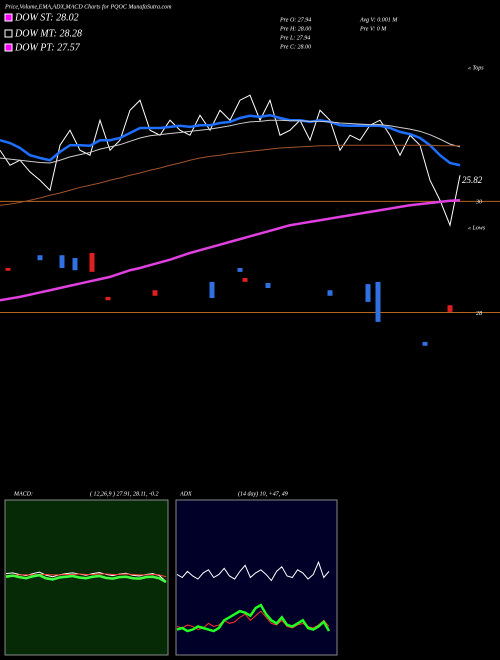 The image size is (500, 660). Describe the element at coordinates (378, 20) in the screenshot. I see `info: Avg V: 0.001 M` at that location.